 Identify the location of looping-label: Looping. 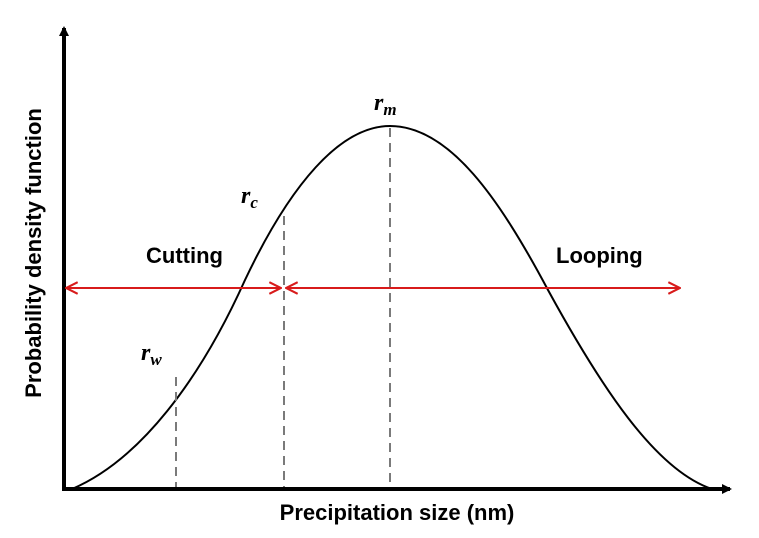
(599, 255).